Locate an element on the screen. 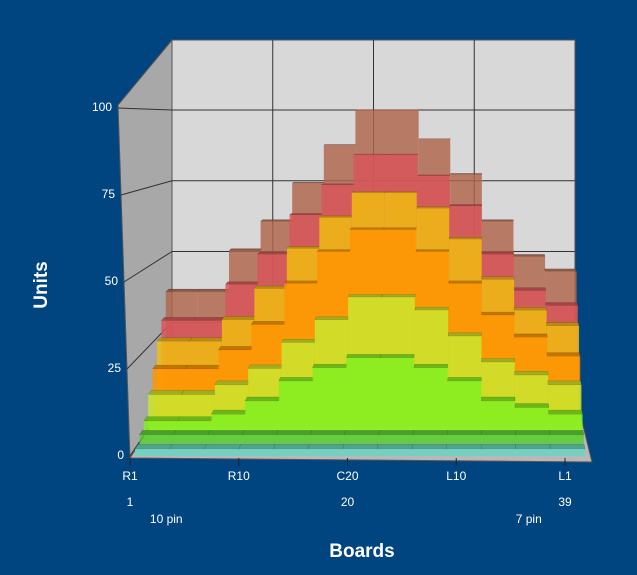 This screenshot has width=637, height=575. y-tick-label: 0 is located at coordinates (120, 455).